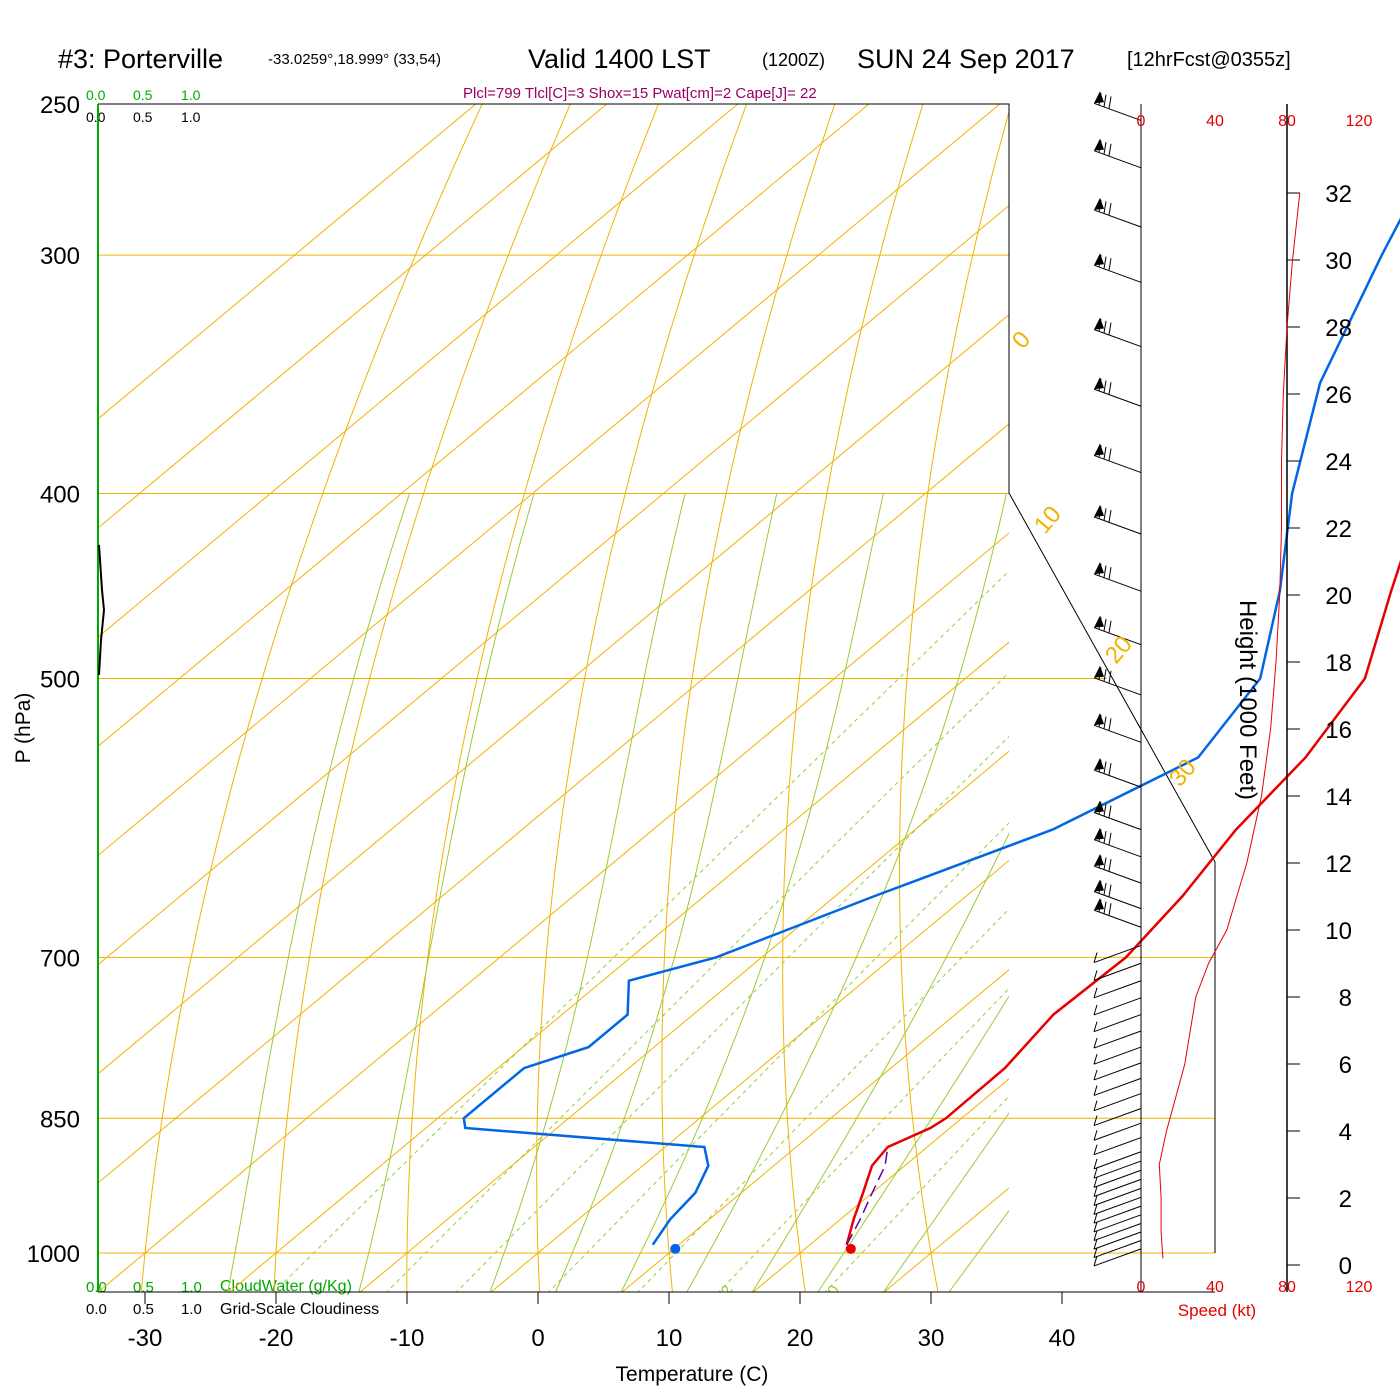 The width and height of the screenshot is (1400, 1400). Describe the element at coordinates (1119, 650) in the screenshot. I see `dry-adiabat-label: 20` at that location.